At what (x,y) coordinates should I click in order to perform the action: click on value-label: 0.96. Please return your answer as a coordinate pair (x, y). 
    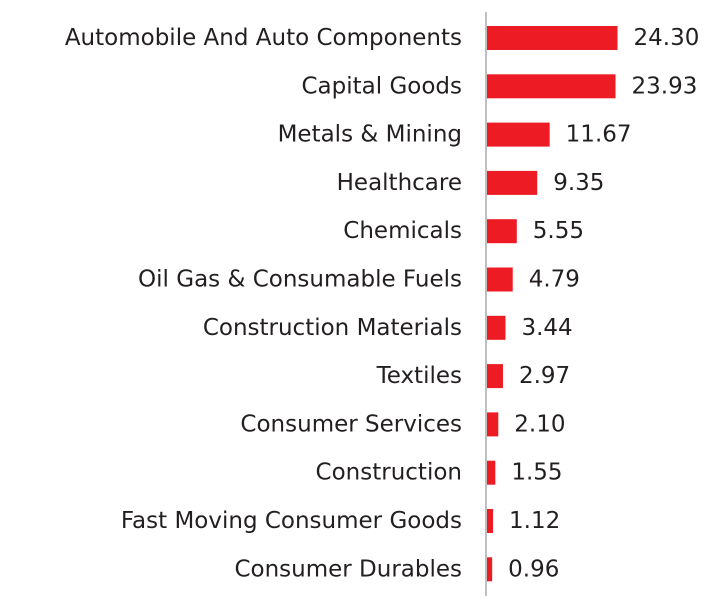
    Looking at the image, I should click on (533, 569).